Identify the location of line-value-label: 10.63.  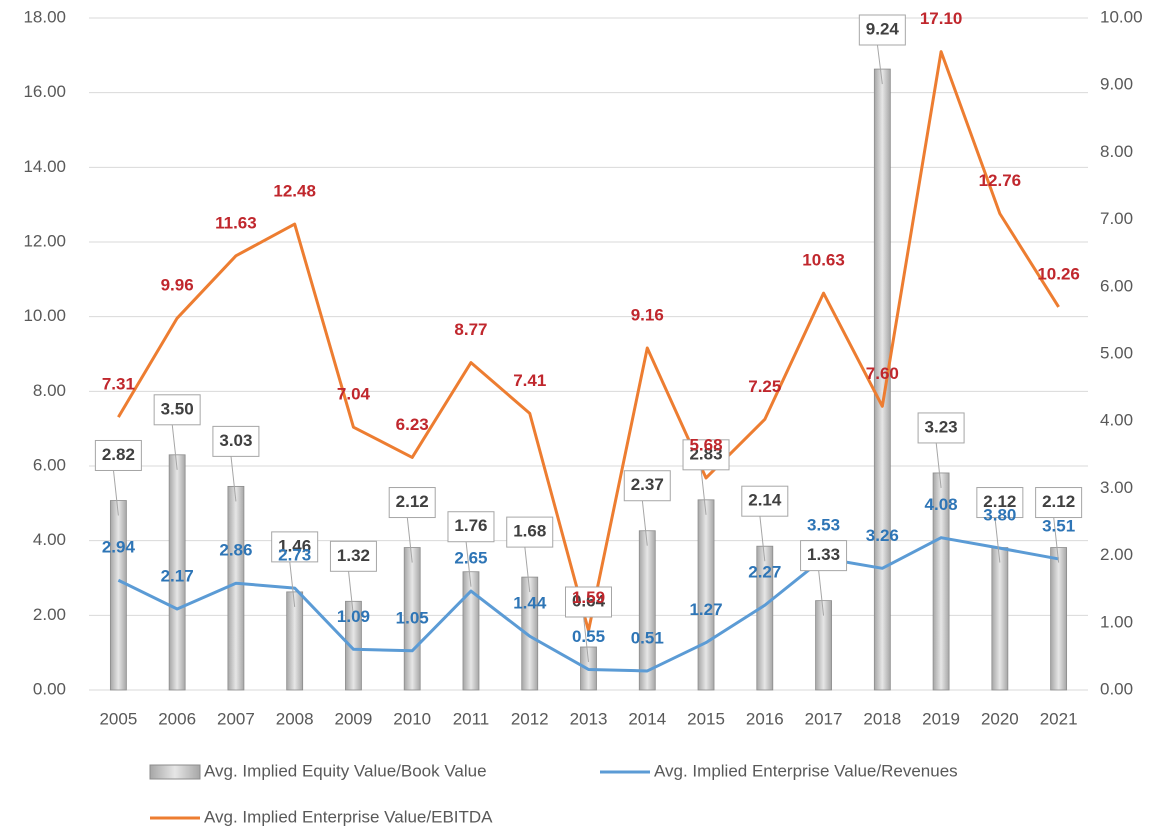
(823, 260).